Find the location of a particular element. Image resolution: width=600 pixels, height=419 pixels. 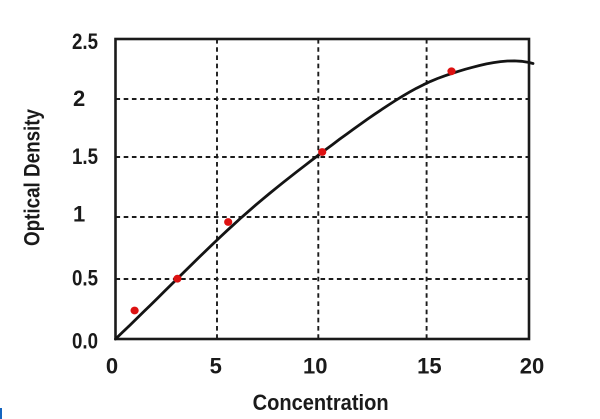

svg-text: 1.5 is located at coordinates (85, 156).